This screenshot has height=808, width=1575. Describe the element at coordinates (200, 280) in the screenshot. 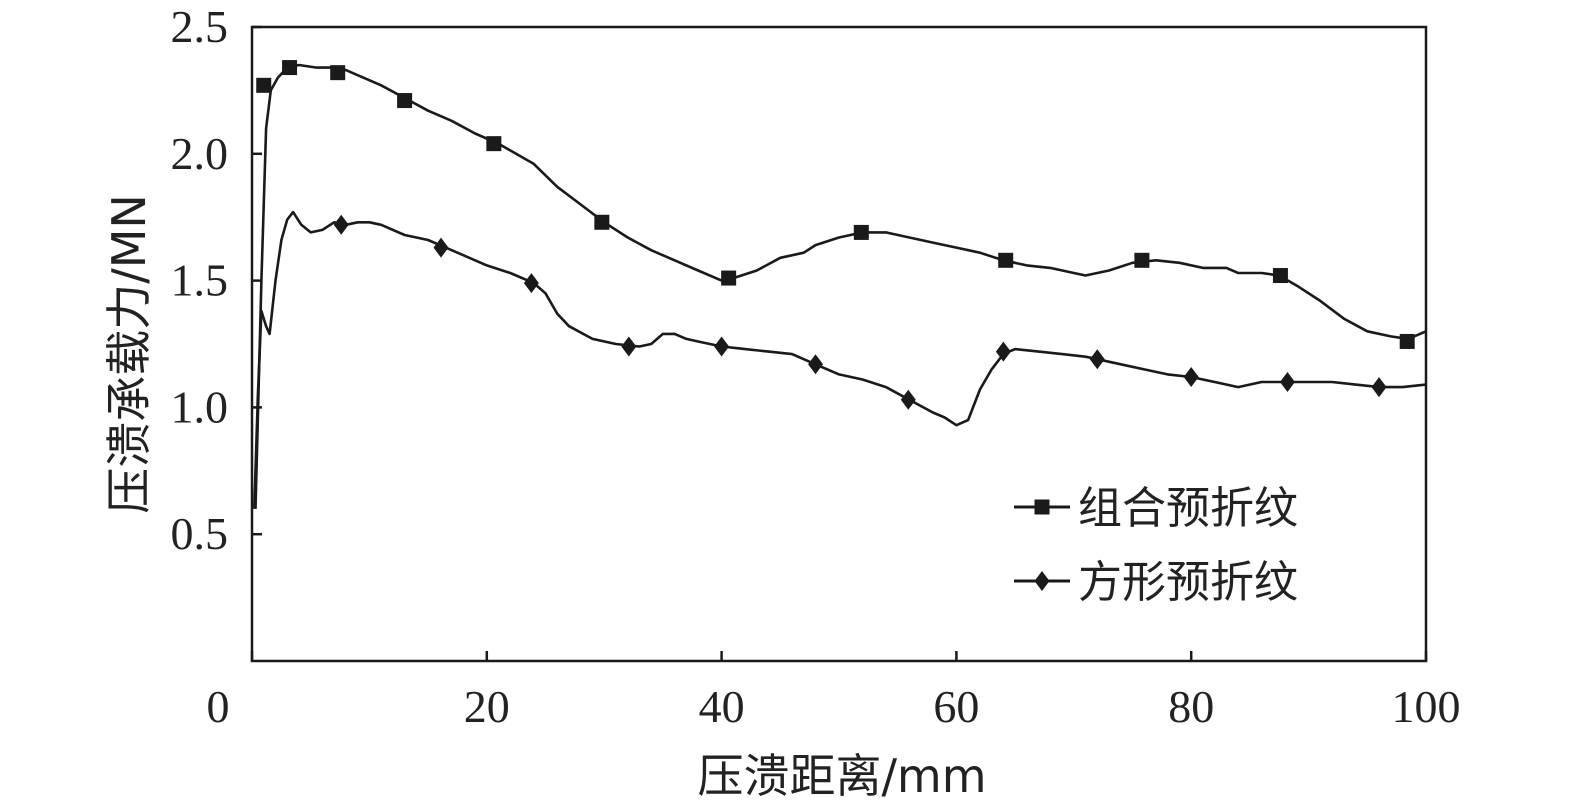

I see `y-tick-label: 1.5` at that location.